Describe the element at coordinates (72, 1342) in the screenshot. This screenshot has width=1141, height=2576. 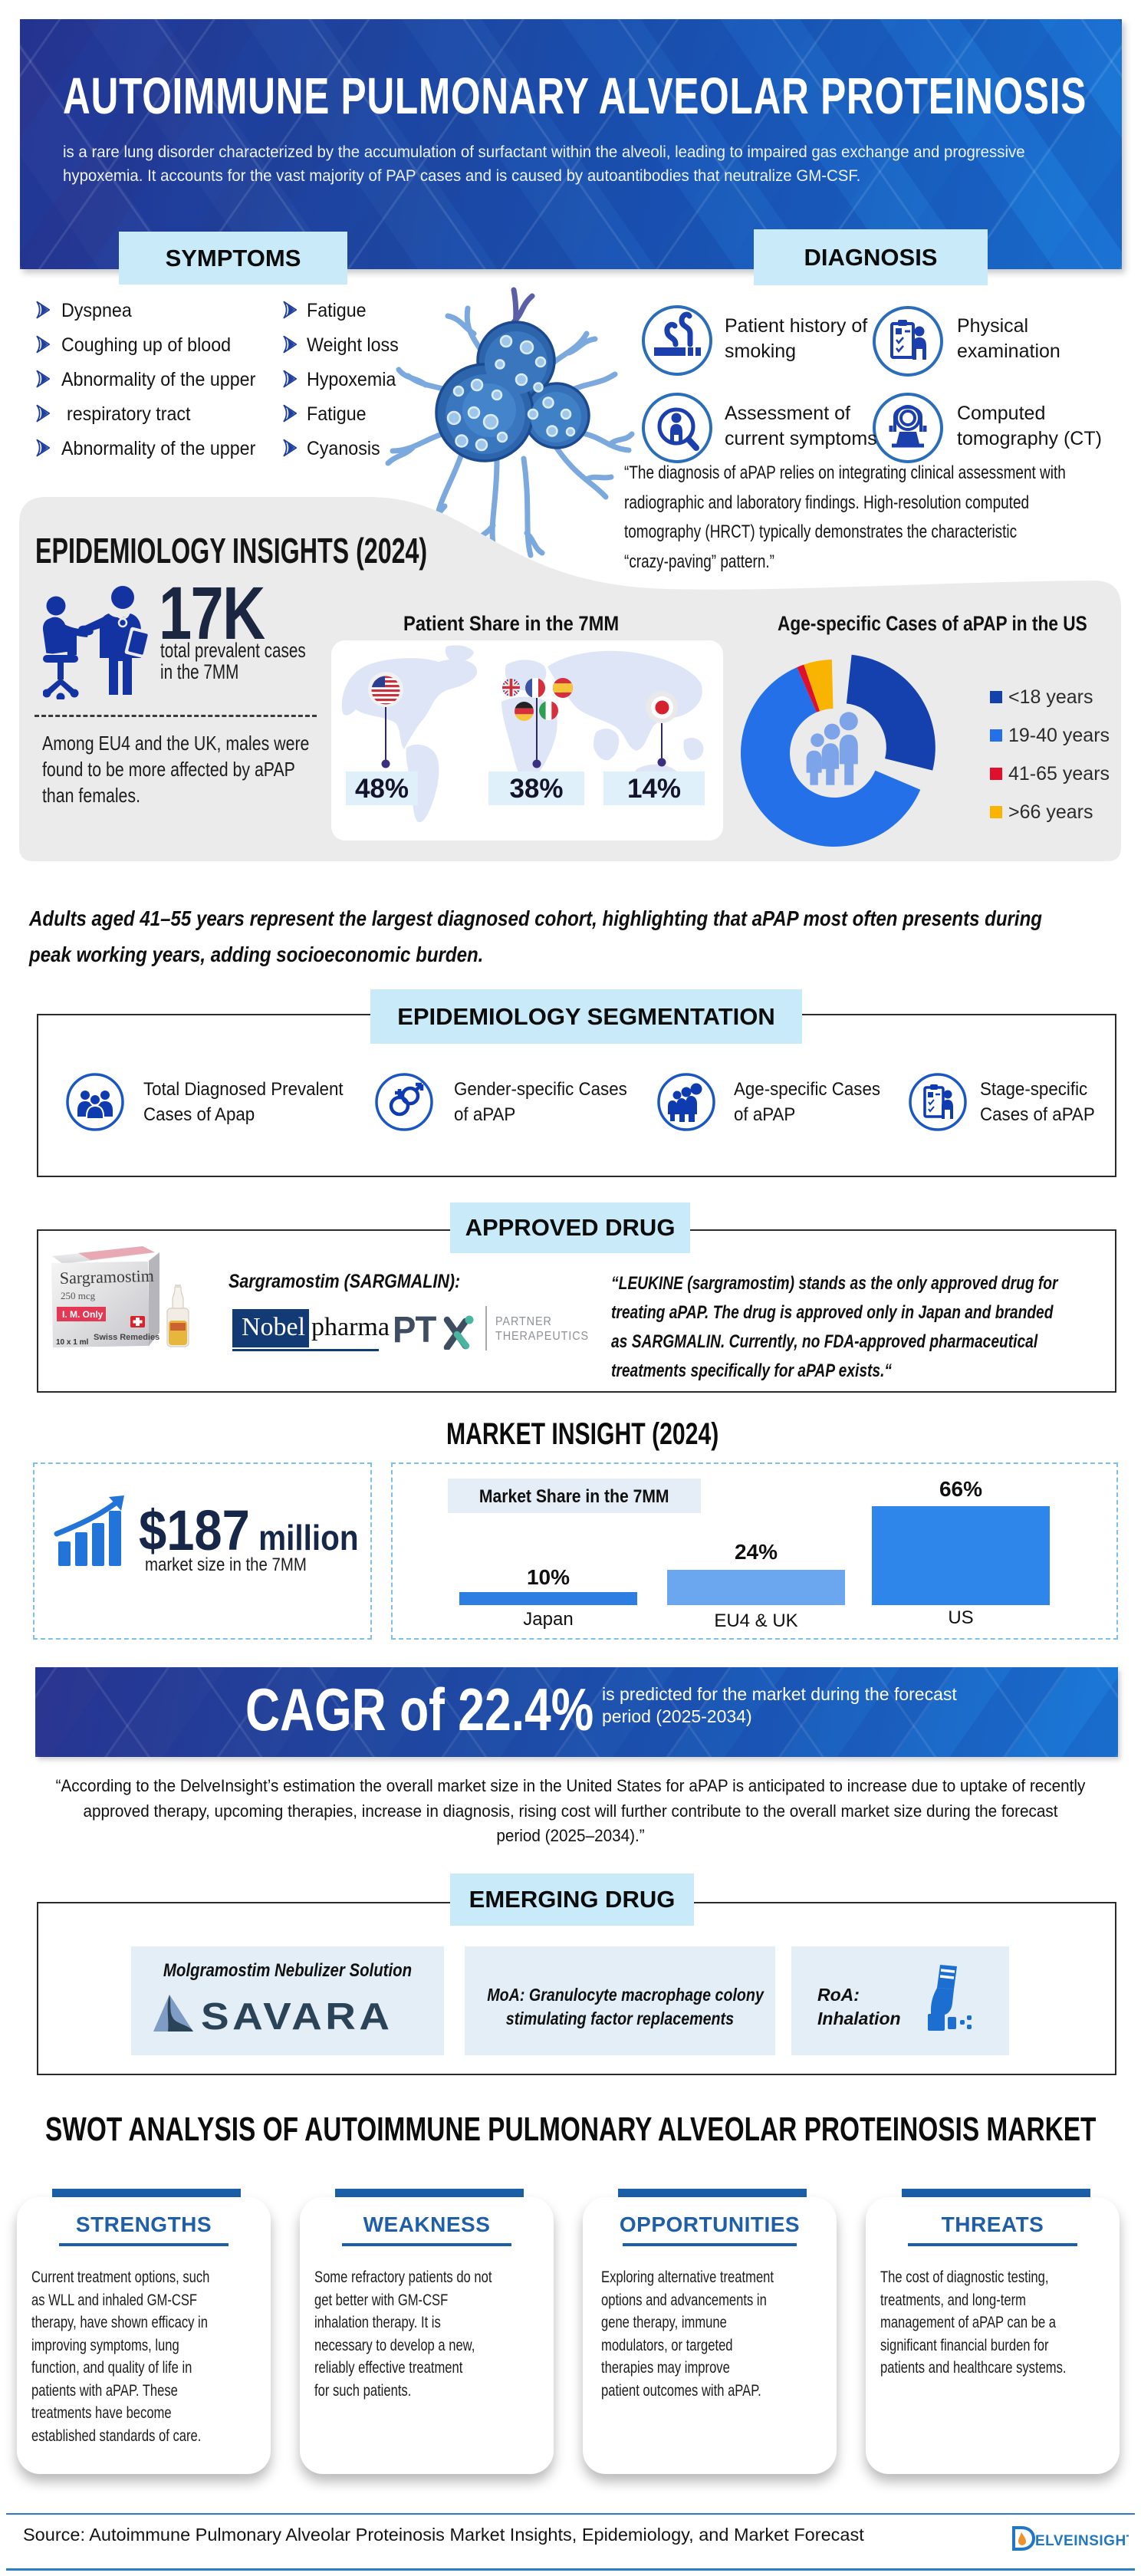
I see `svg-text: 10 x 1 ml` at that location.